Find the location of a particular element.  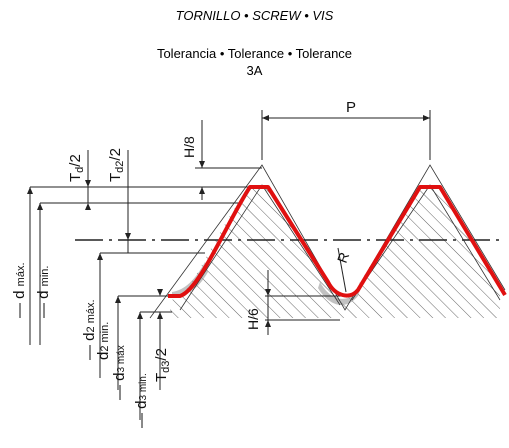

d3-max-label: — d3 máx is located at coordinates (119, 372).